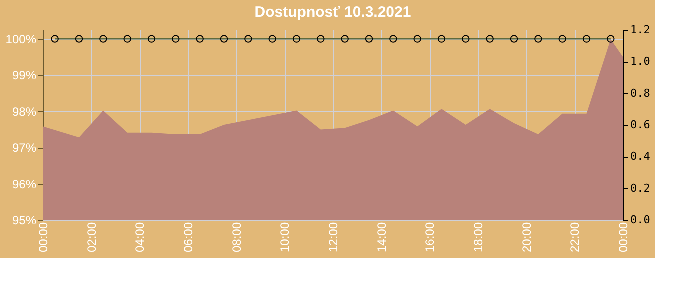 Image resolution: width=700 pixels, height=300 pixels. I want to click on y2-tick-label: 1.0, so click(640, 61).